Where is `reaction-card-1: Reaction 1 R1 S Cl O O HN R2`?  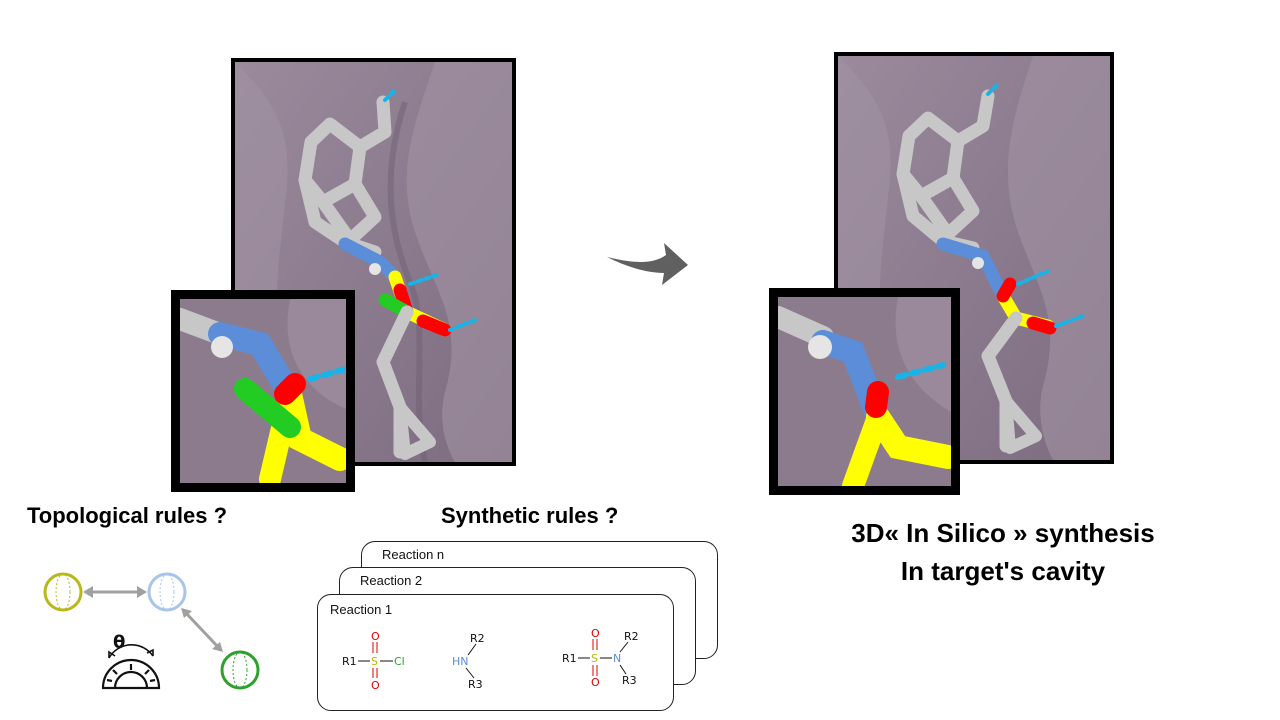 reaction-card-1: Reaction 1 R1 S Cl O O HN R2 is located at coordinates (495, 652).